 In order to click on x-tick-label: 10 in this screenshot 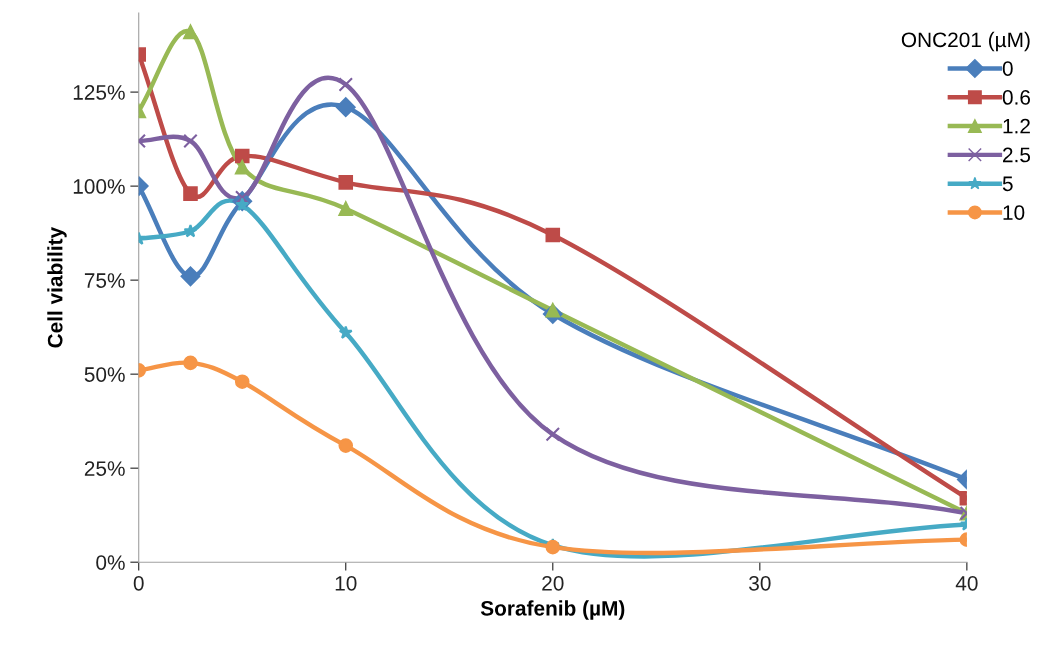, I will do `click(346, 583)`.